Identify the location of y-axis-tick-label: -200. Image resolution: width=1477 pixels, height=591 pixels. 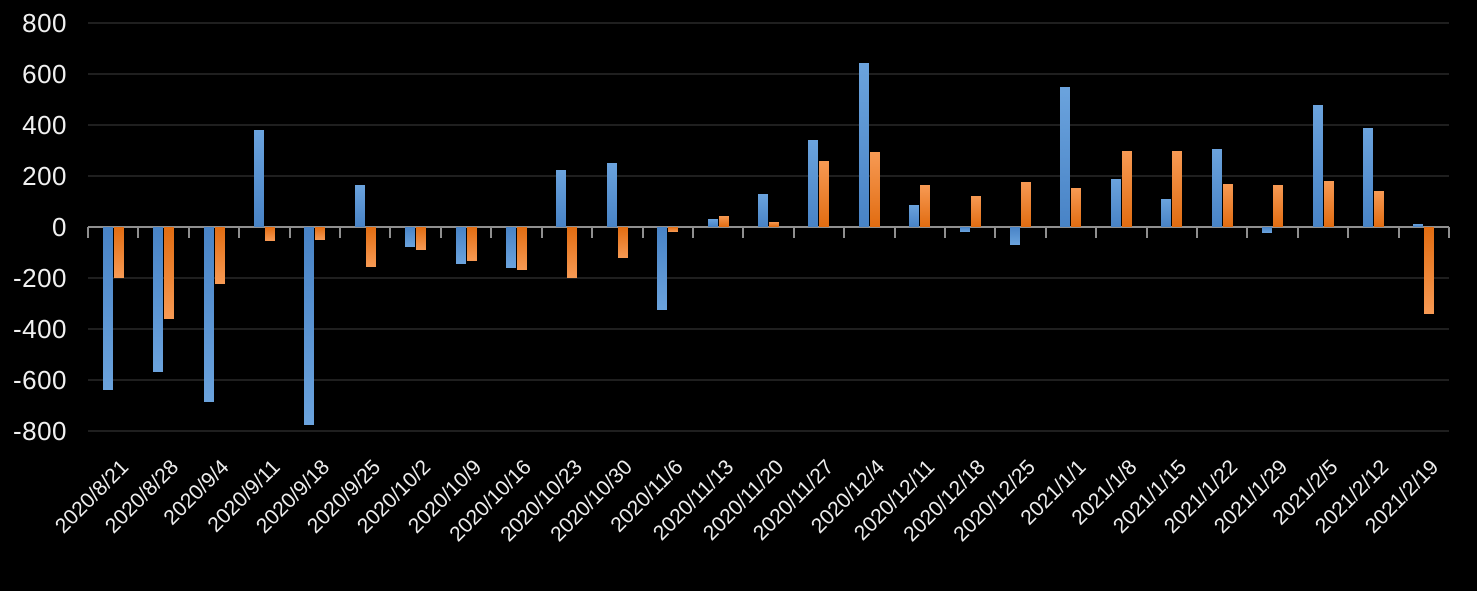
(39, 278).